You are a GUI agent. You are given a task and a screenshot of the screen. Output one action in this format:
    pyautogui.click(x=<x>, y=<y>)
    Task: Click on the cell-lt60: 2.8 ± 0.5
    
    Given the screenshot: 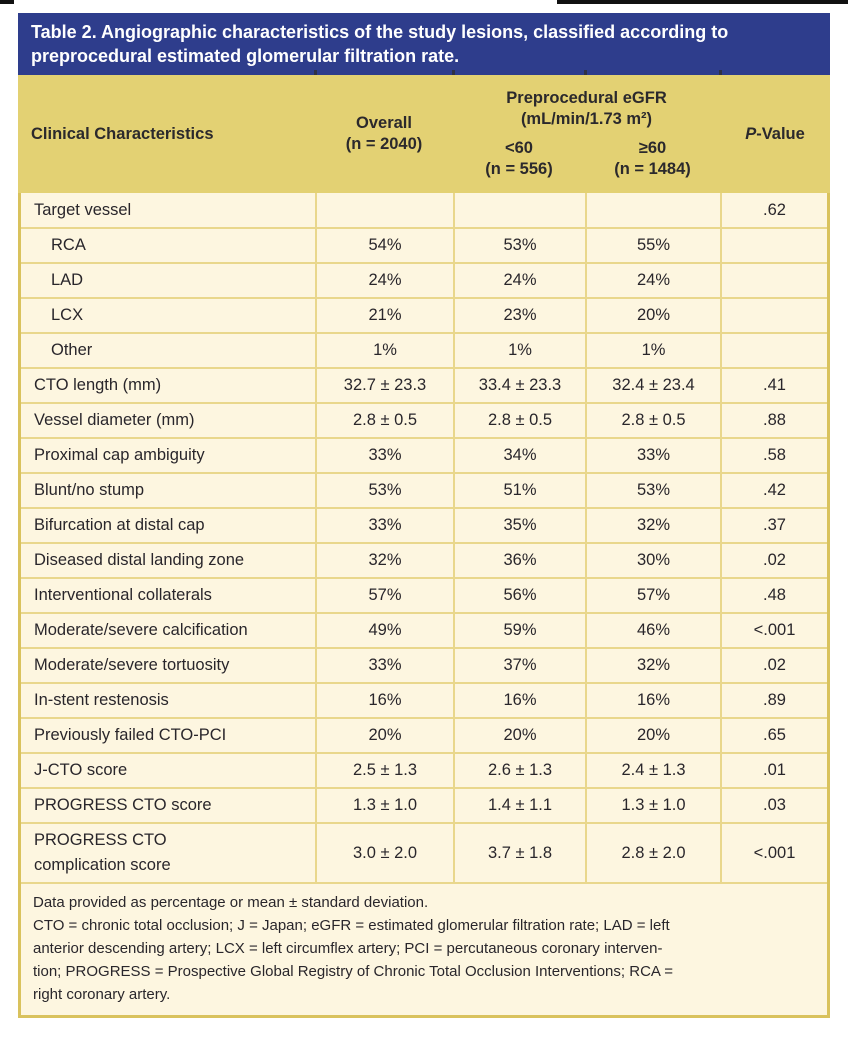 What is the action you would take?
    pyautogui.click(x=519, y=420)
    